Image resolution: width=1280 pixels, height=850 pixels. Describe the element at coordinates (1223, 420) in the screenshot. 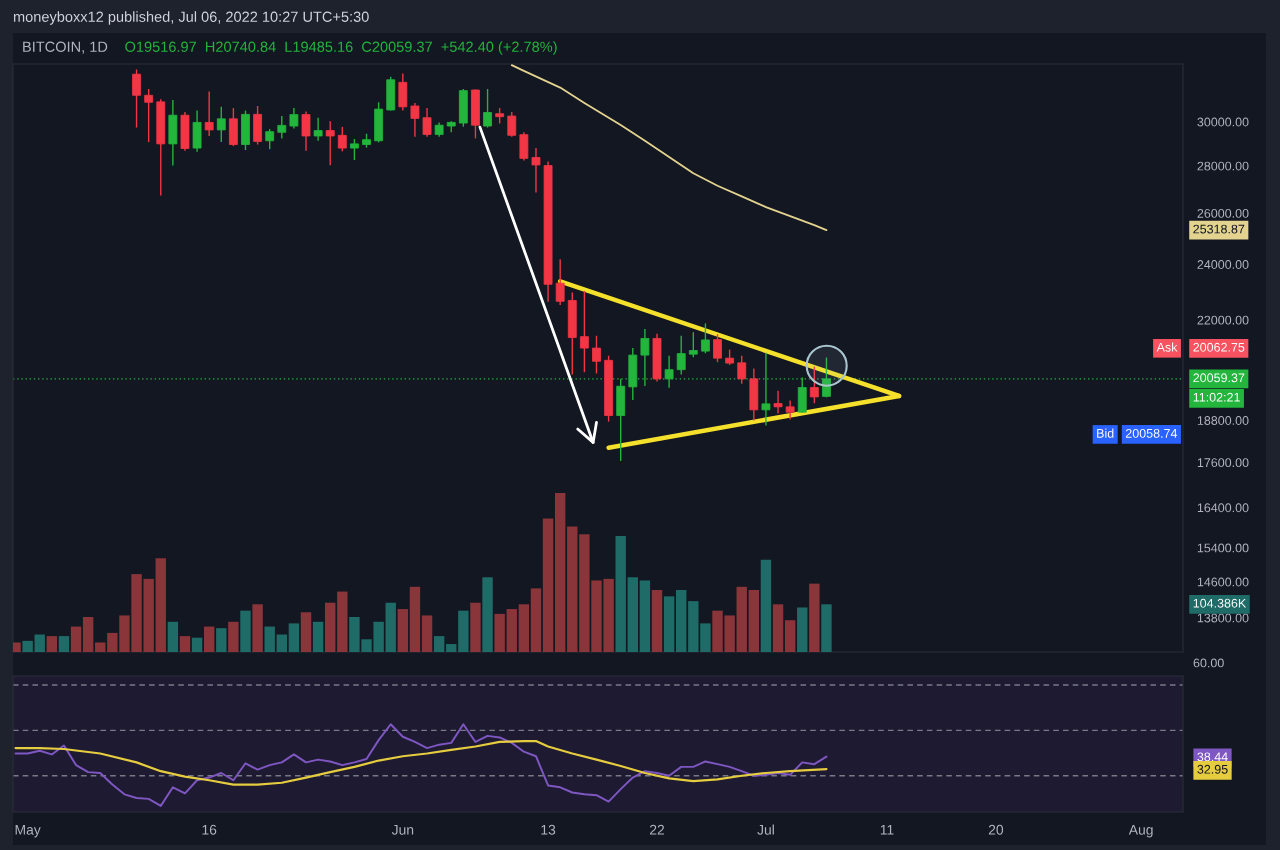

I see `y-tick-label: 18800.00` at that location.